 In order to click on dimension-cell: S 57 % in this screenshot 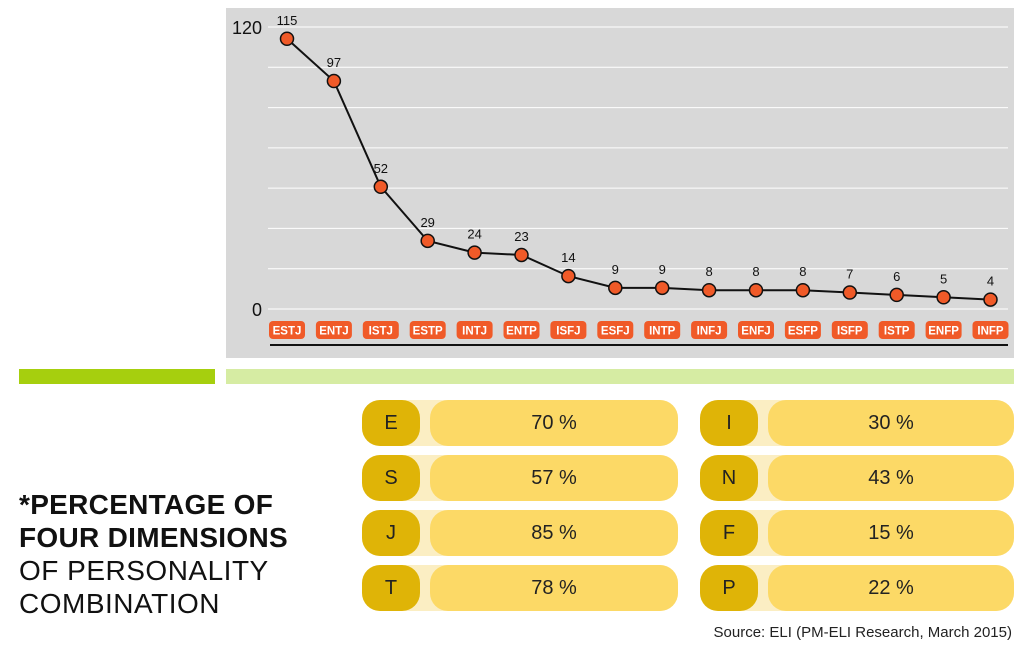, I will do `click(520, 478)`.